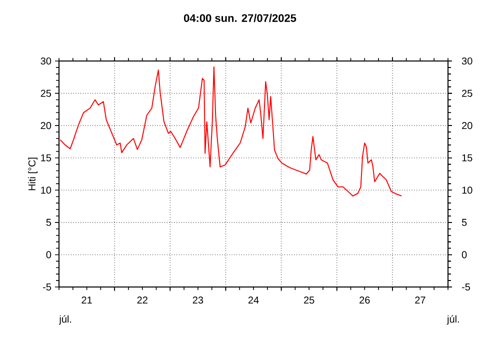  What do you see at coordinates (240, 18) in the screenshot?
I see `chart-title: 04:00 sun. 27/07/2025` at bounding box center [240, 18].